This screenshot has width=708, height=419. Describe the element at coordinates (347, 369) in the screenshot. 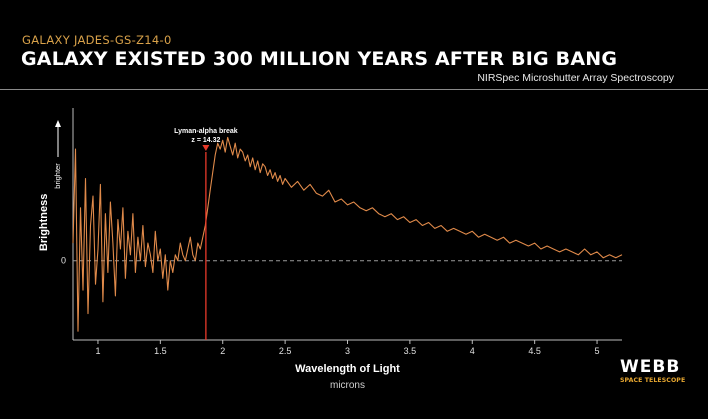

I see `x-axis-label: Wavelength of Light` at that location.